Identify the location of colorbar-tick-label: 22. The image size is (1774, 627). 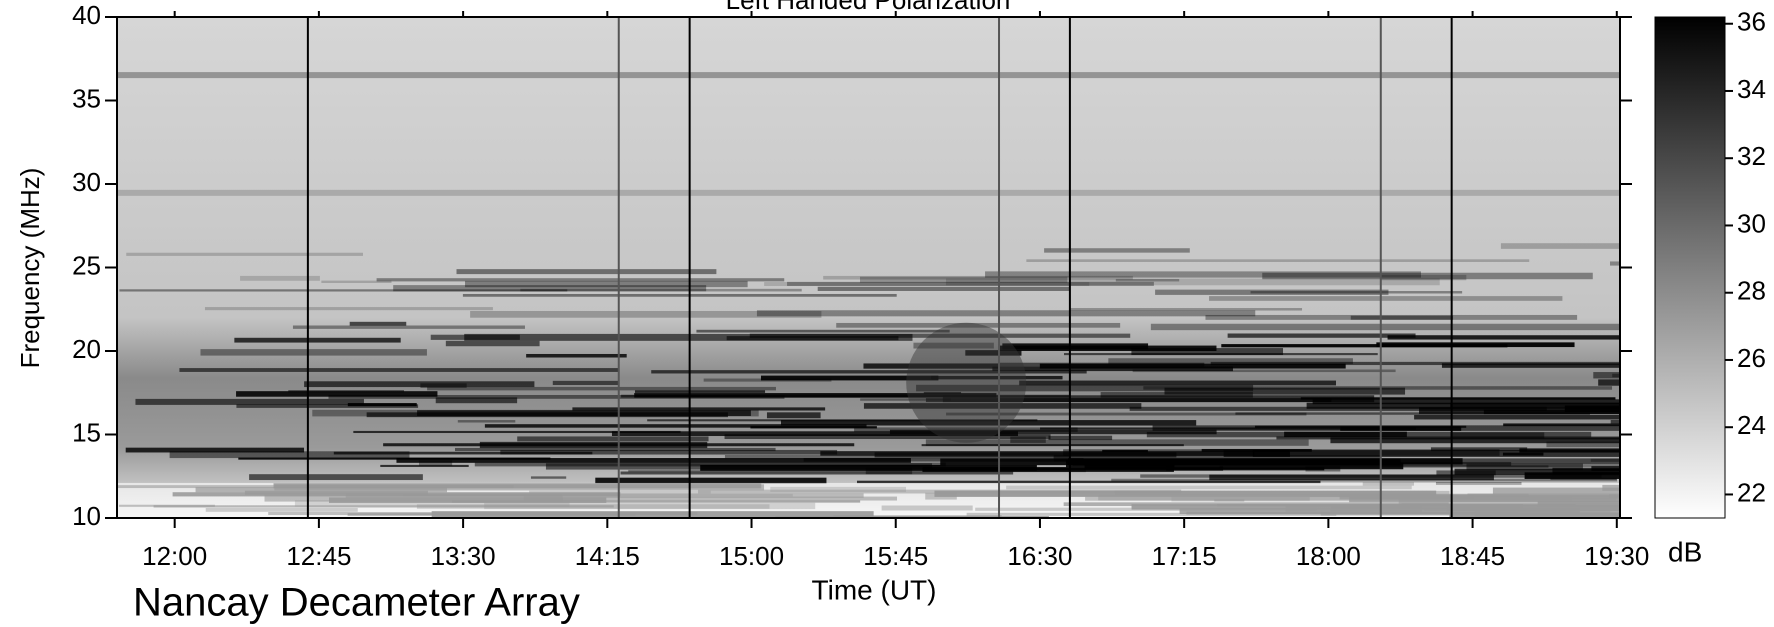
(1751, 492).